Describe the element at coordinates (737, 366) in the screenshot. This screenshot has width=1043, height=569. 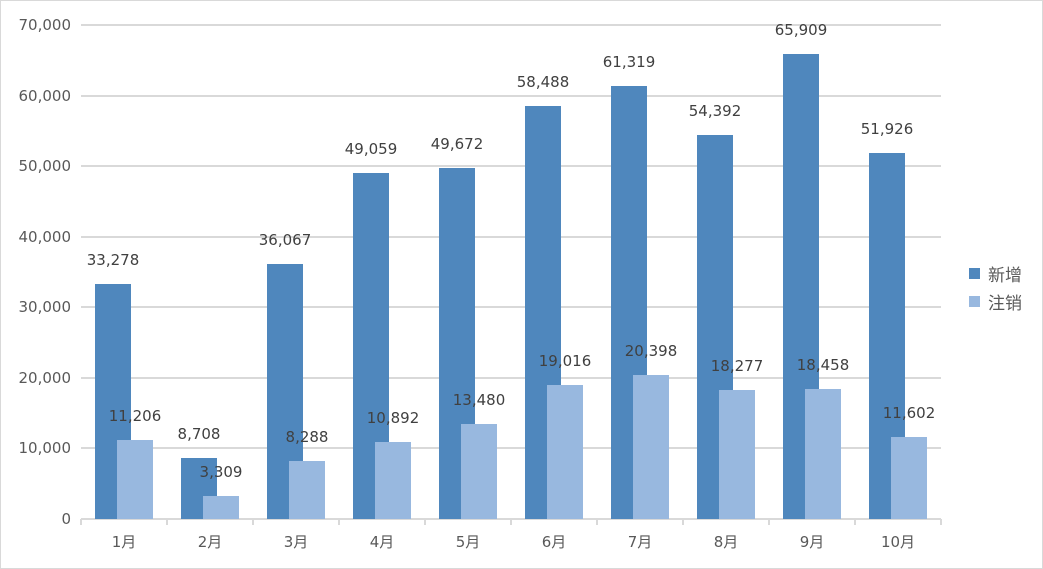
I see `data-label-cancel: 18,277` at that location.